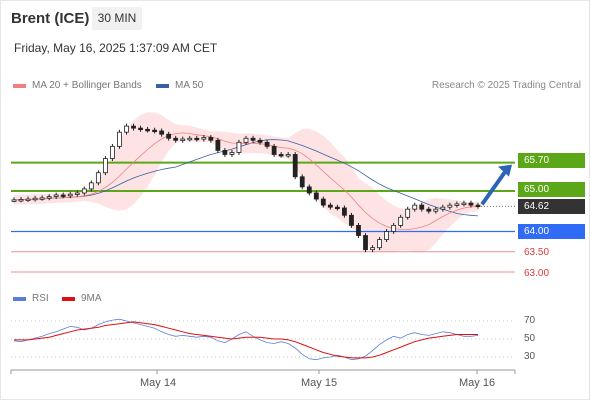  Describe the element at coordinates (246, 340) in the screenshot. I see `ma9-line` at that location.